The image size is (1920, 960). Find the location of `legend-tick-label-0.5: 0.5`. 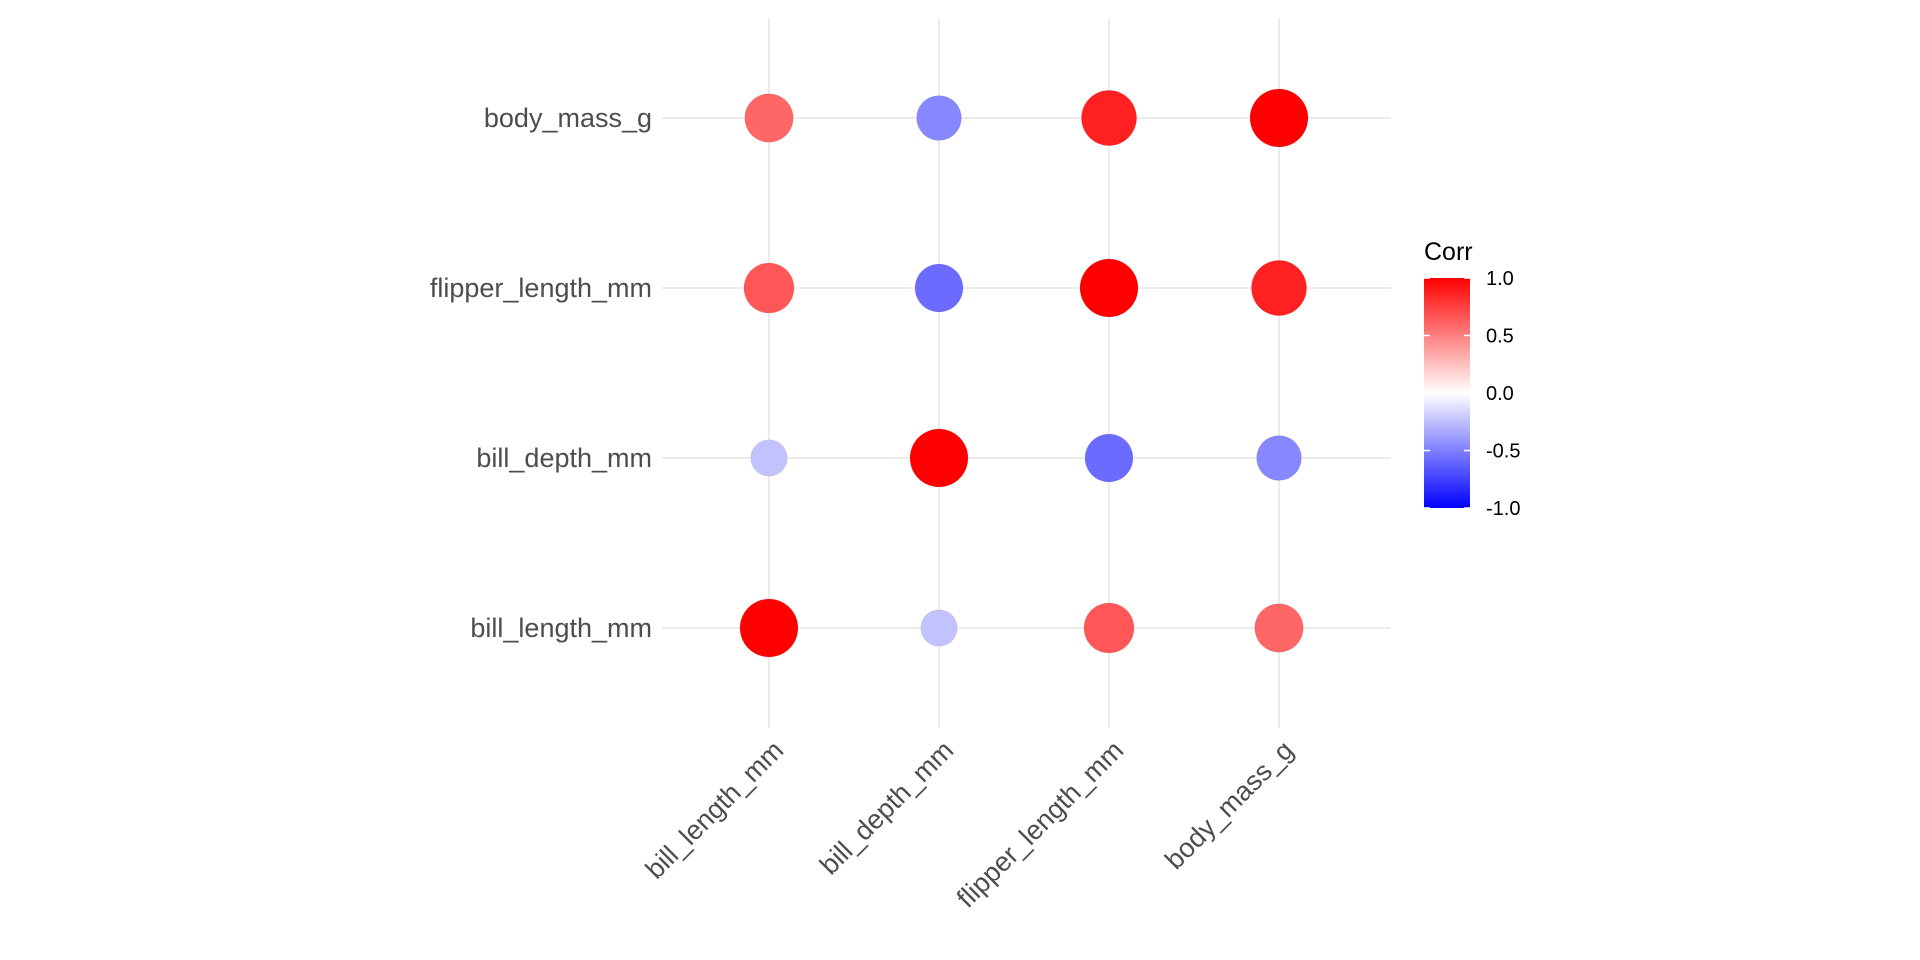

legend-tick-label-0.5: 0.5 is located at coordinates (1500, 337).